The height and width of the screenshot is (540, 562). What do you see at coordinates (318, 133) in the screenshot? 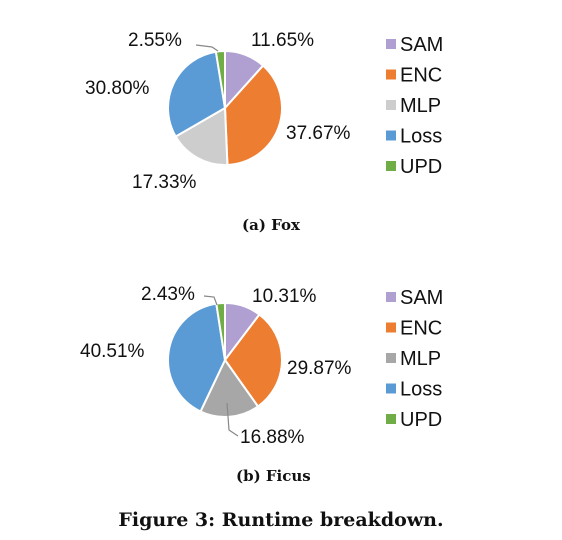
I see `data-label-enc-fox: 37.67%` at bounding box center [318, 133].